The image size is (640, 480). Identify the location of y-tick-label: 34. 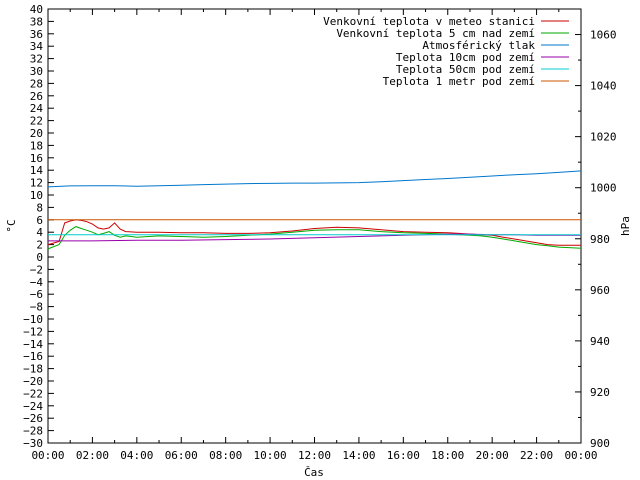
(37, 46).